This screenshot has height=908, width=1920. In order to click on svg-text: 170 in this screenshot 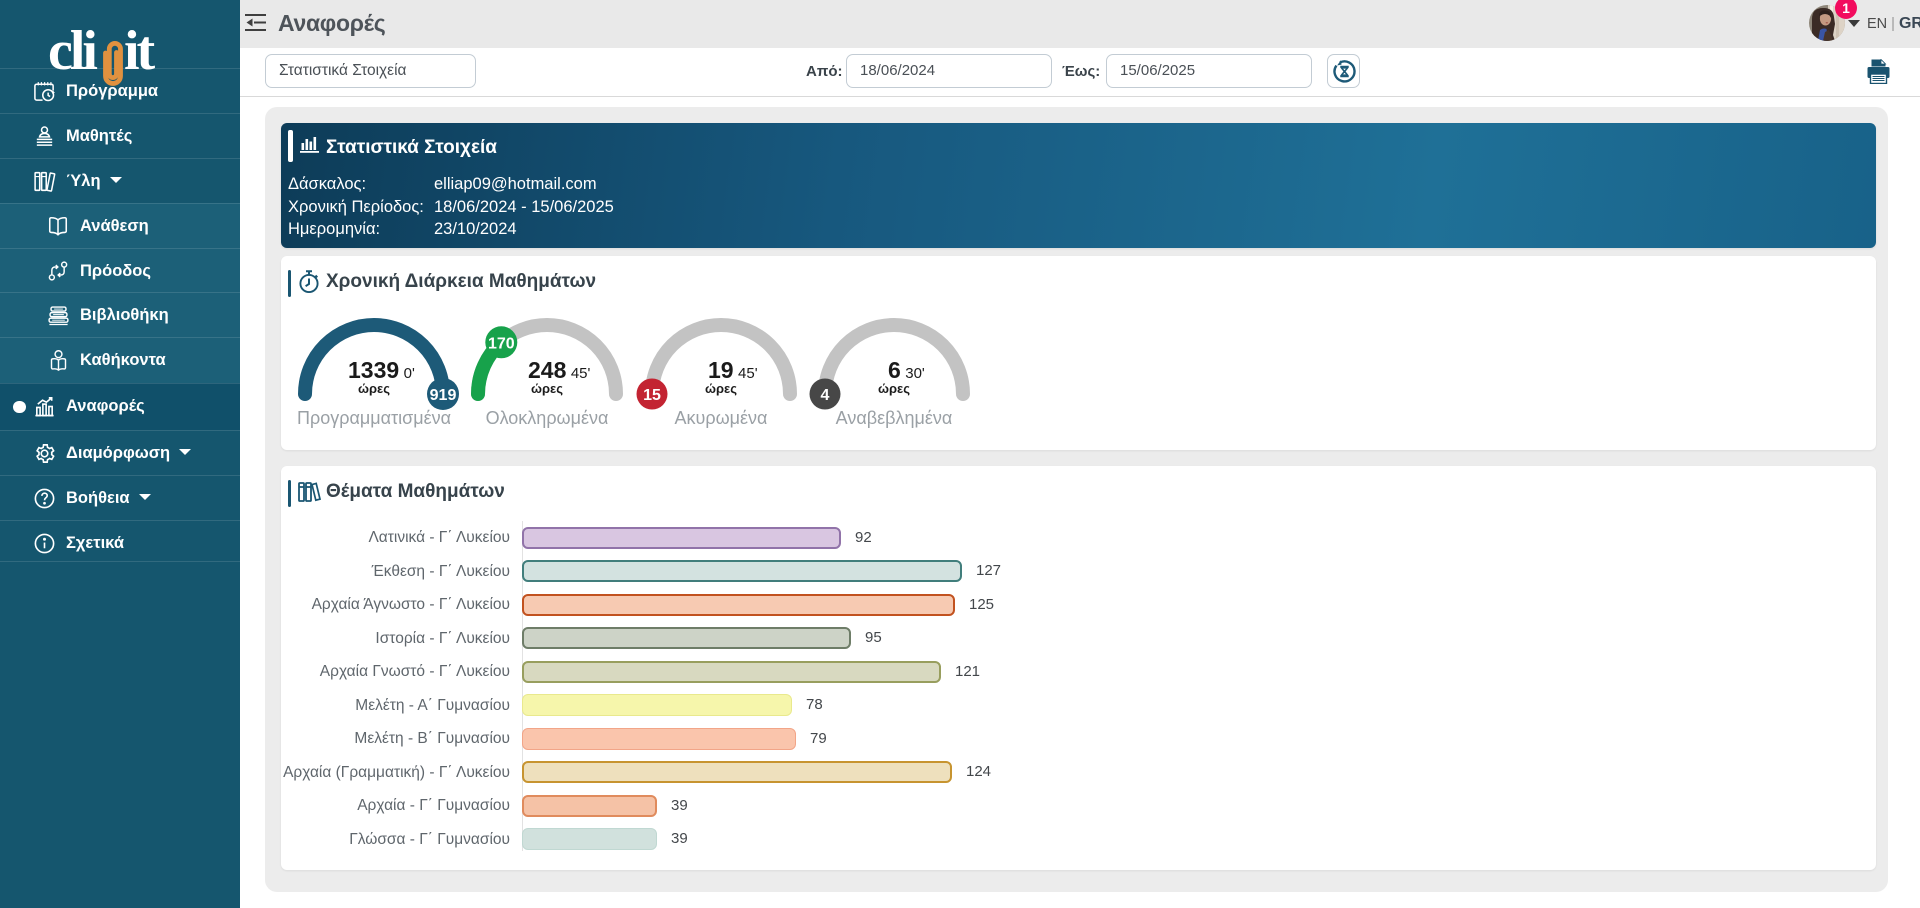, I will do `click(501, 343)`.